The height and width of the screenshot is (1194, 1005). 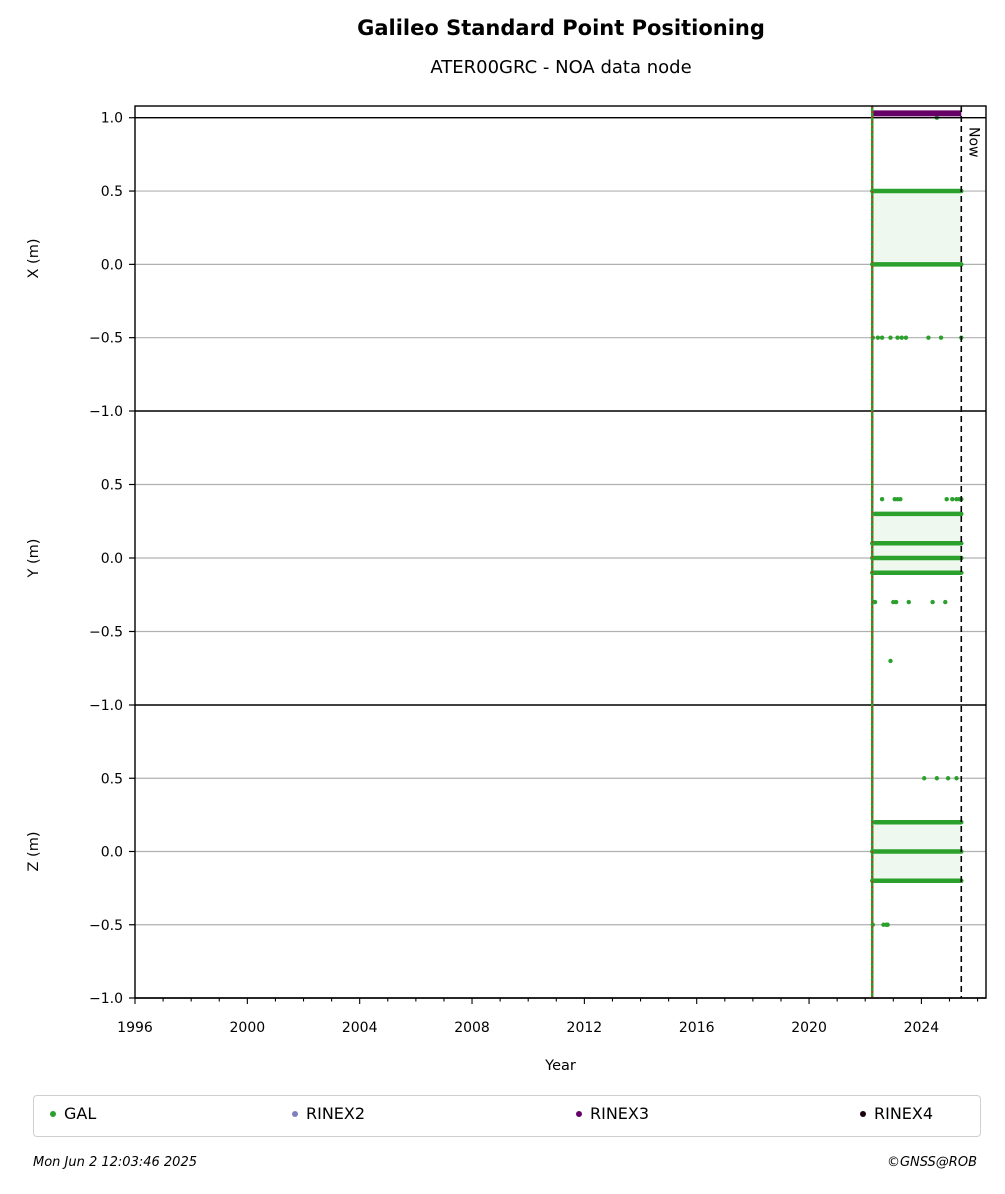 What do you see at coordinates (560, 1066) in the screenshot?
I see `x-axis-label: Year` at bounding box center [560, 1066].